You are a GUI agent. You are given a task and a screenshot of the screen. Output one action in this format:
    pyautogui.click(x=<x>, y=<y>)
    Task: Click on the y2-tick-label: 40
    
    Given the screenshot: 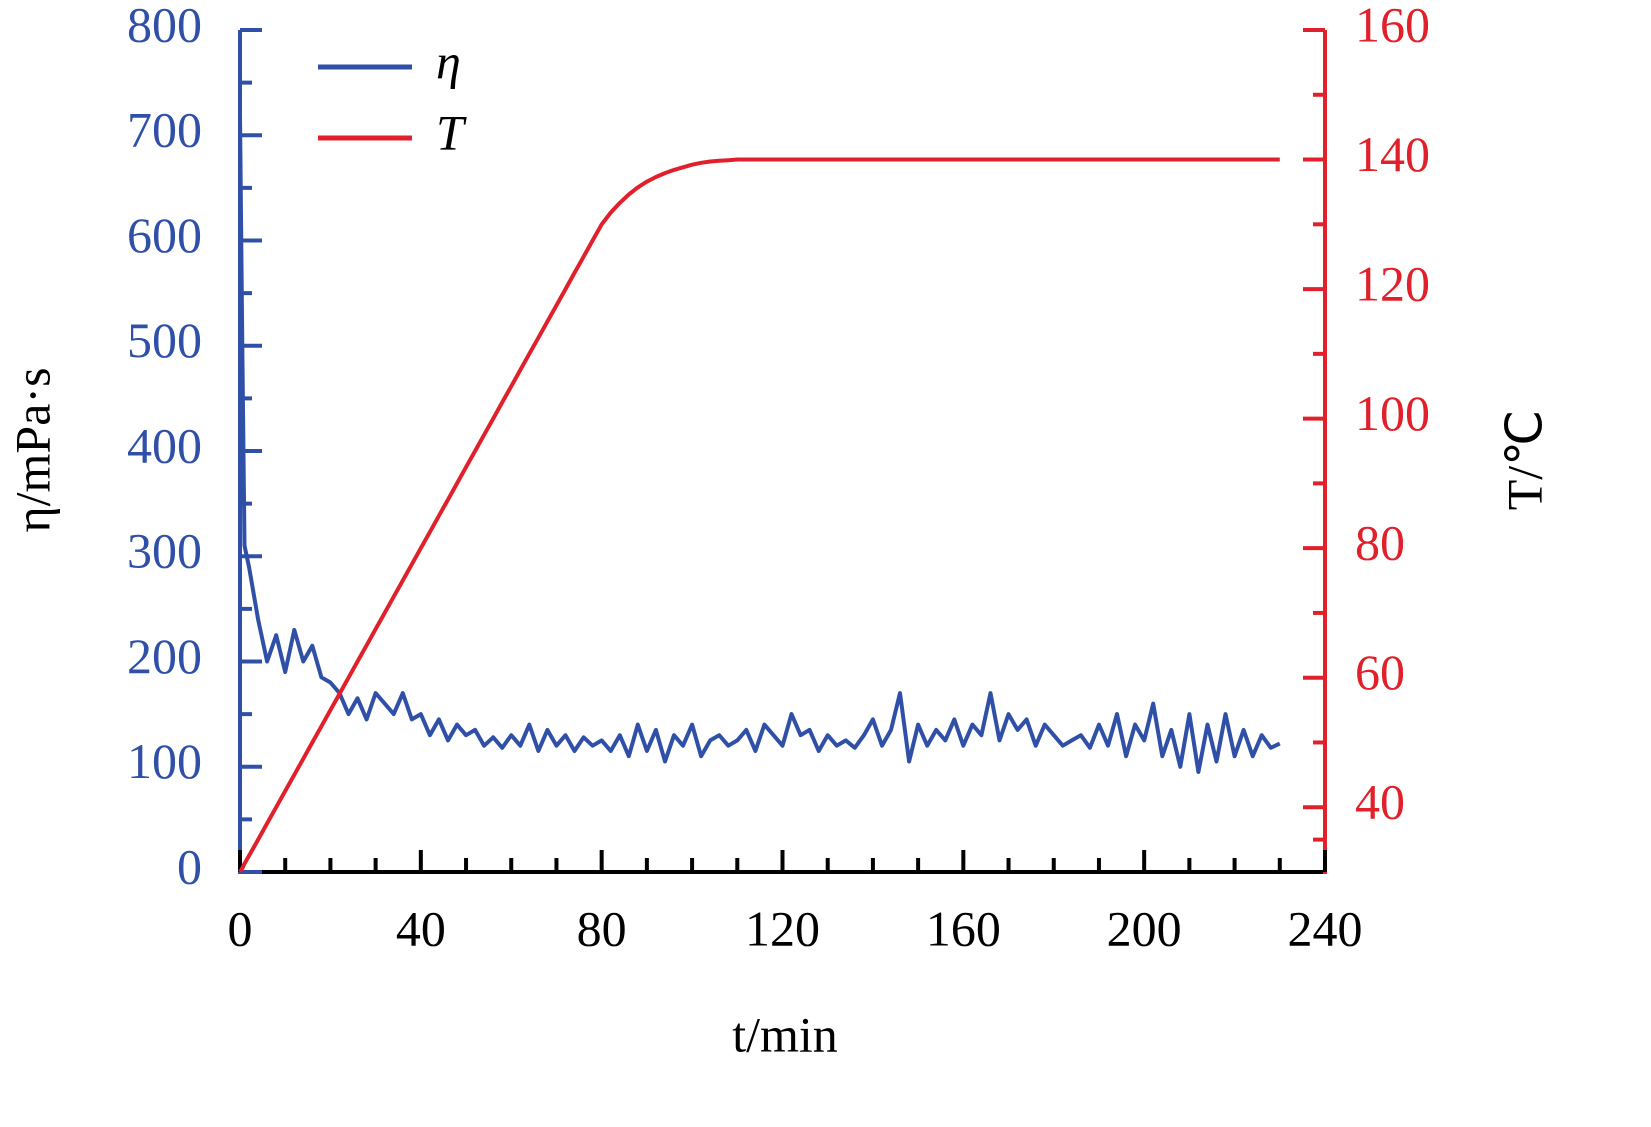 What is the action you would take?
    pyautogui.click(x=1380, y=802)
    